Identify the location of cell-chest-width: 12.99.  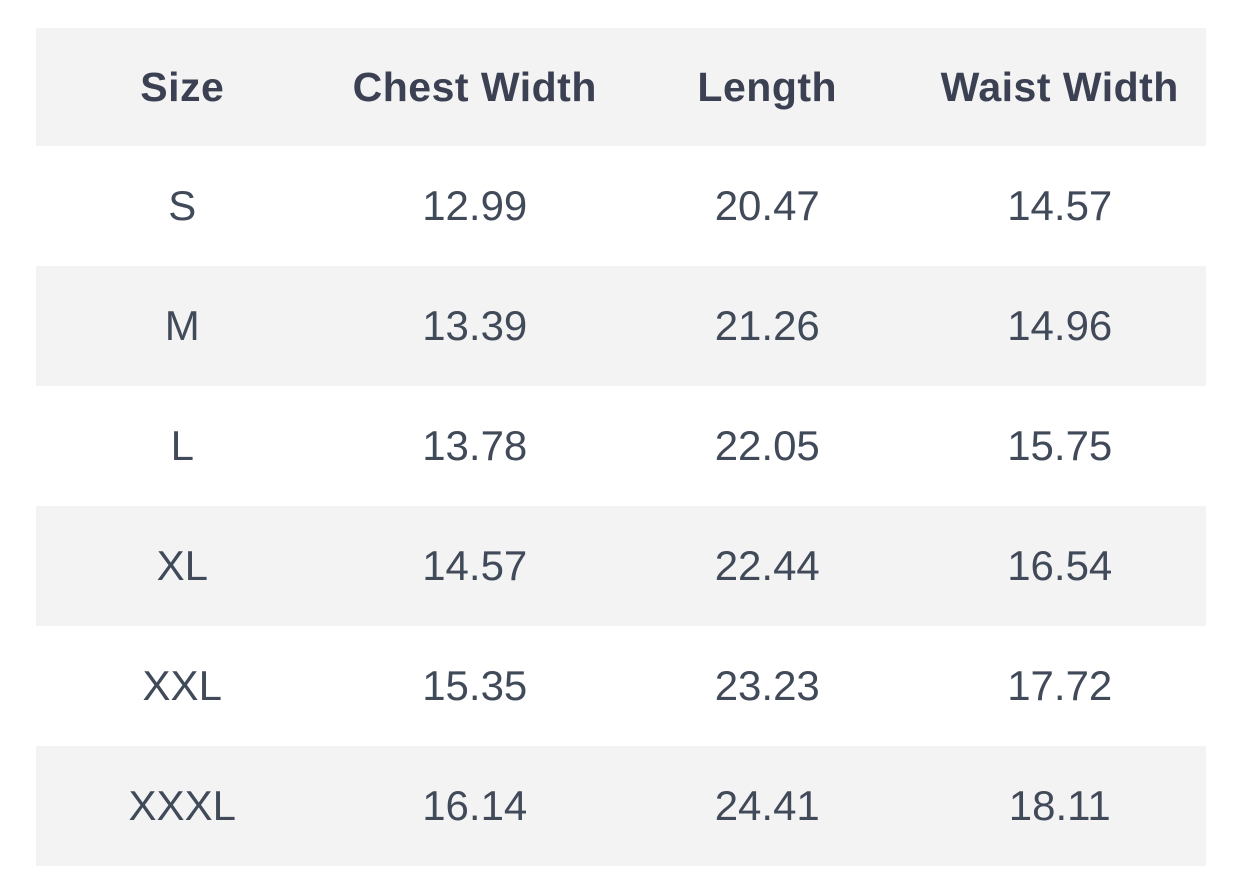
(475, 205).